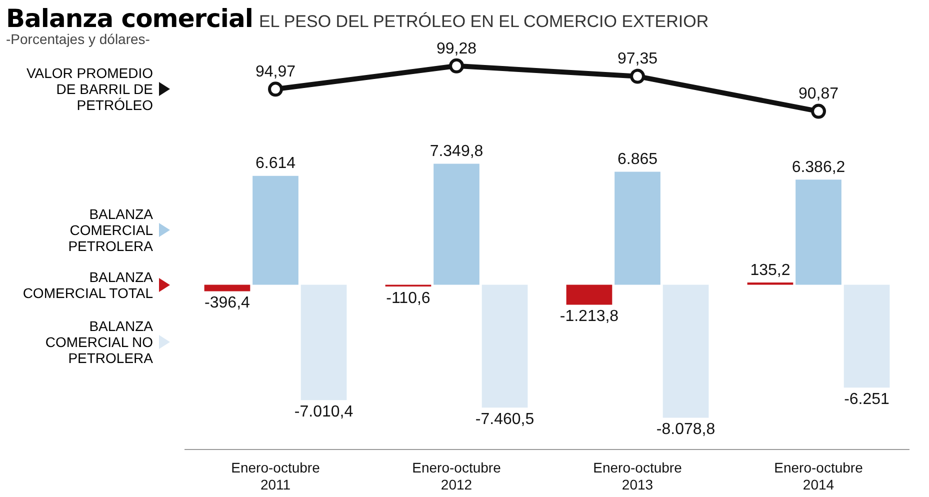 The image size is (929, 497). Describe the element at coordinates (483, 21) in the screenshot. I see `chart-subtitle: EL PESO DEL PETRÓLEO EN EL COMERCIO EXTERIOR` at that location.